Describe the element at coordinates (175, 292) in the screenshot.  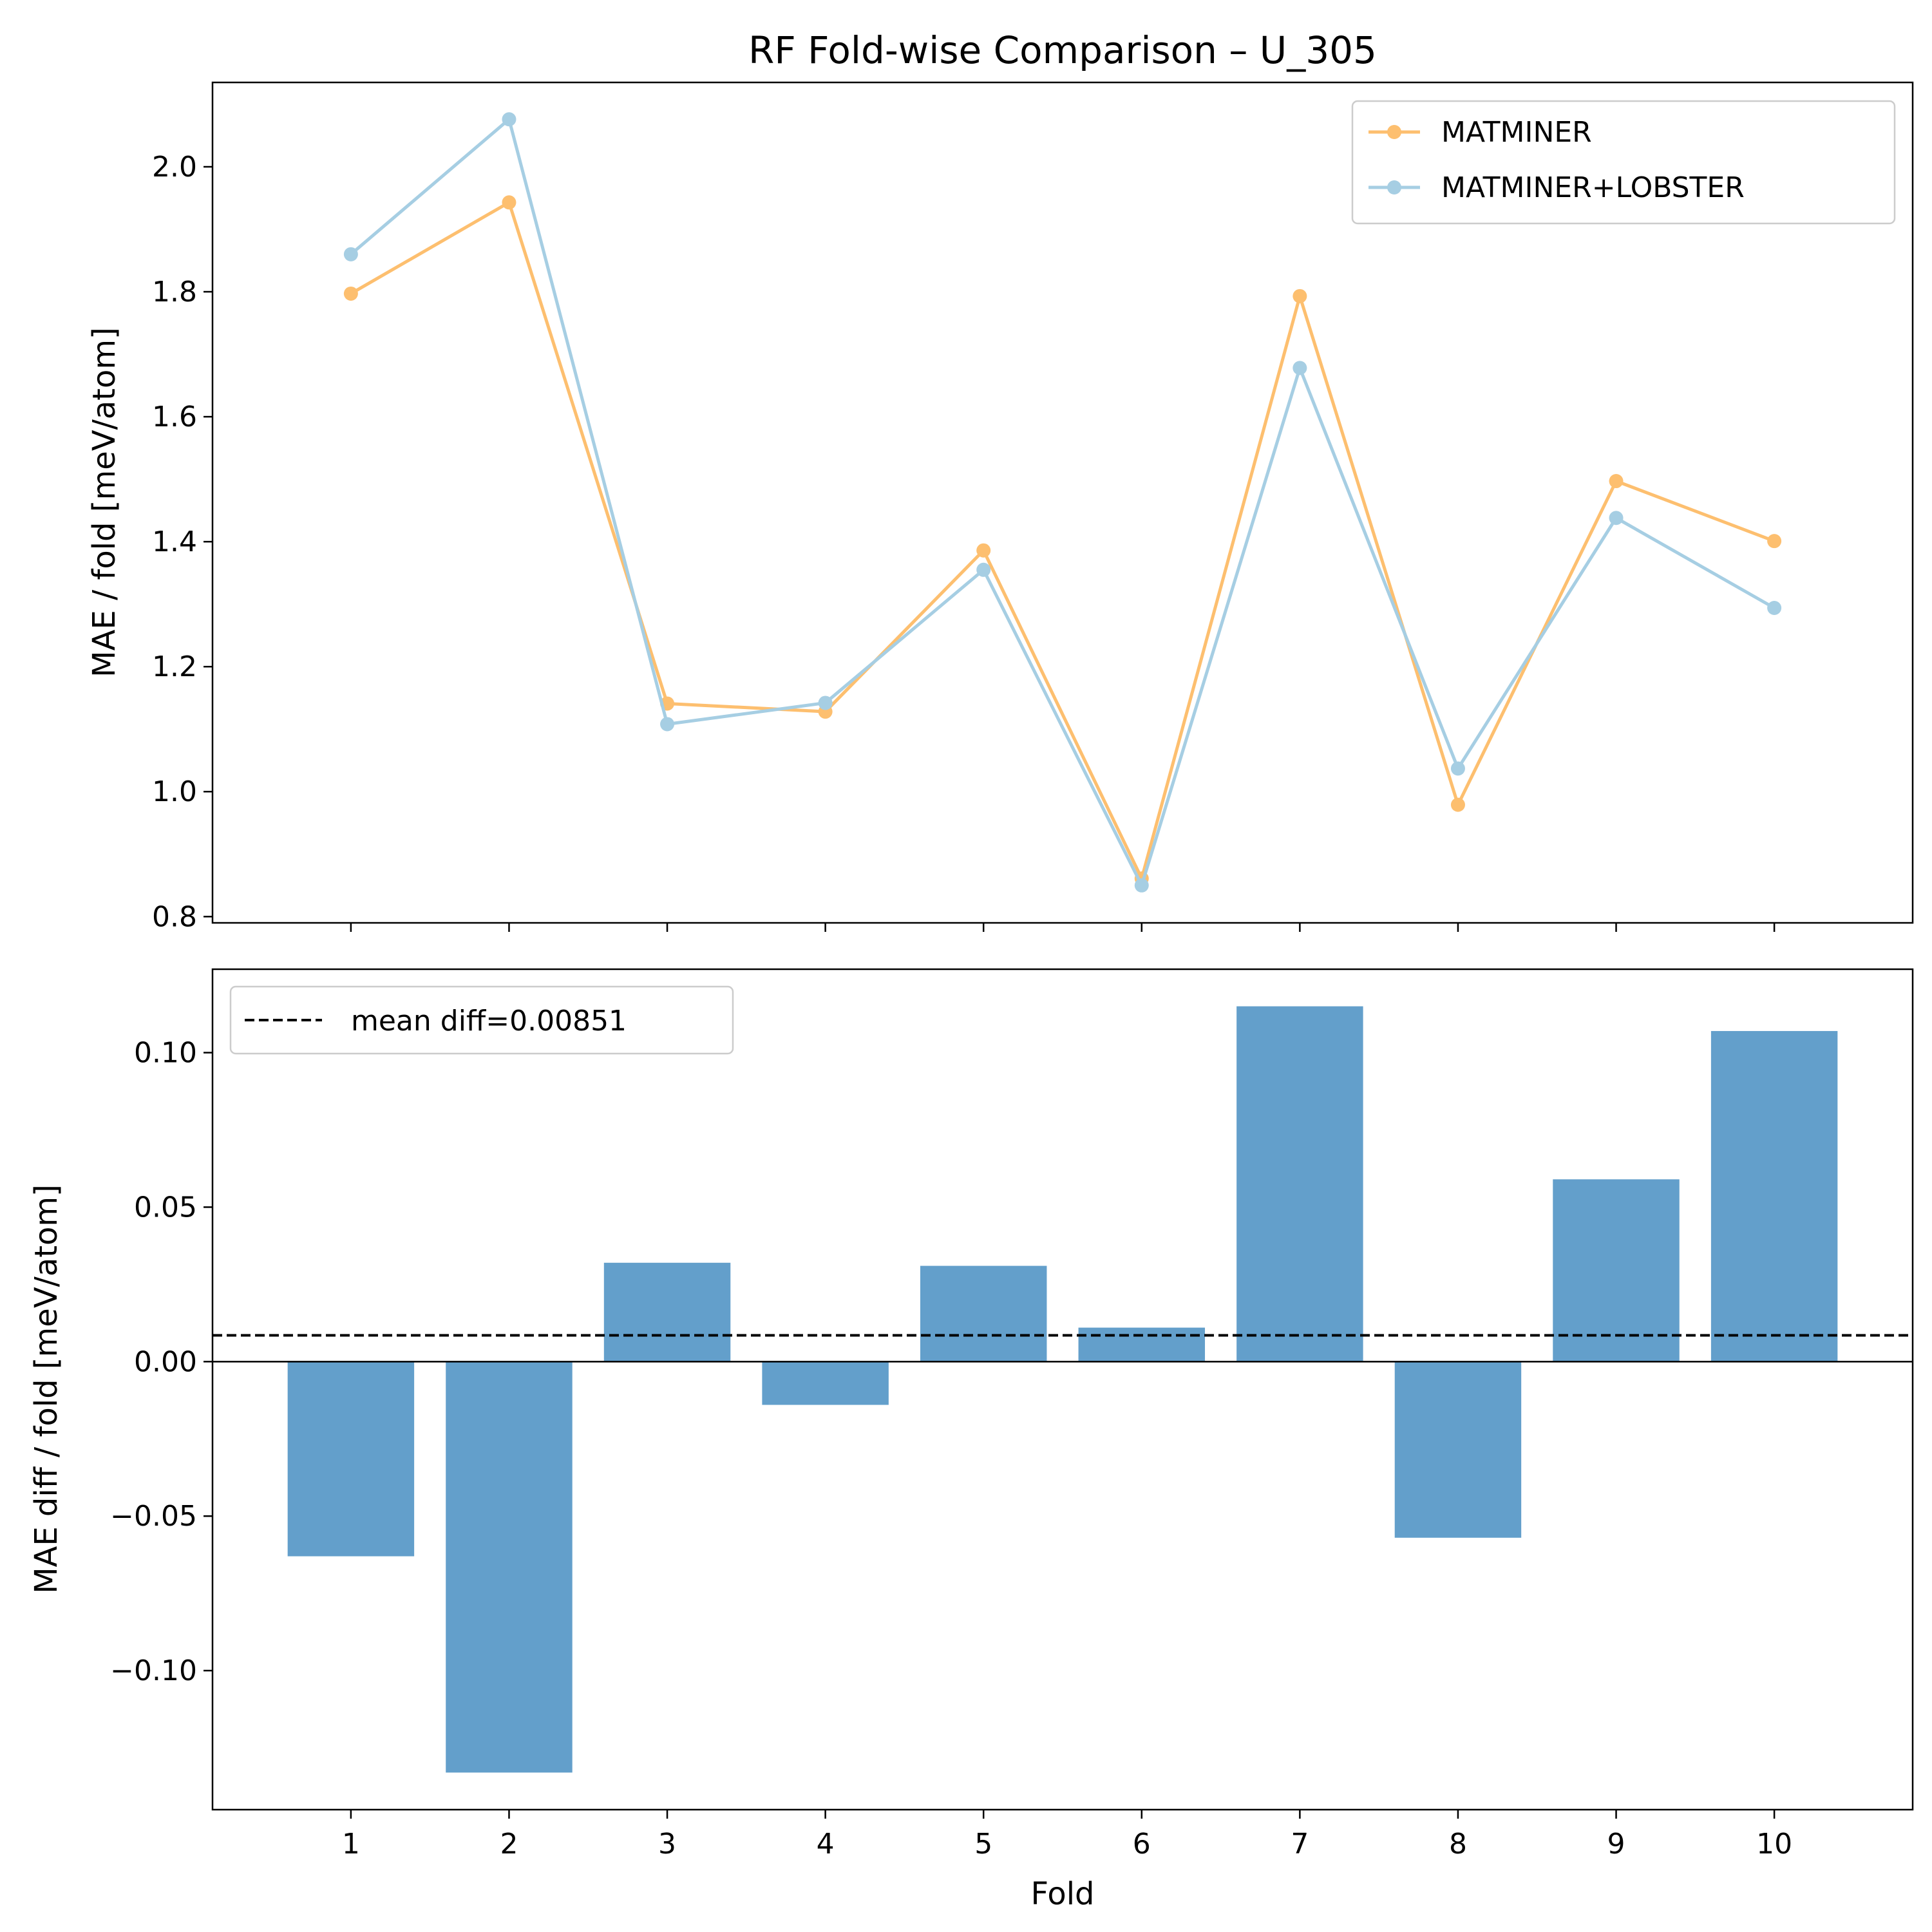
I see `top-y-tick-label: 1.8` at that location.